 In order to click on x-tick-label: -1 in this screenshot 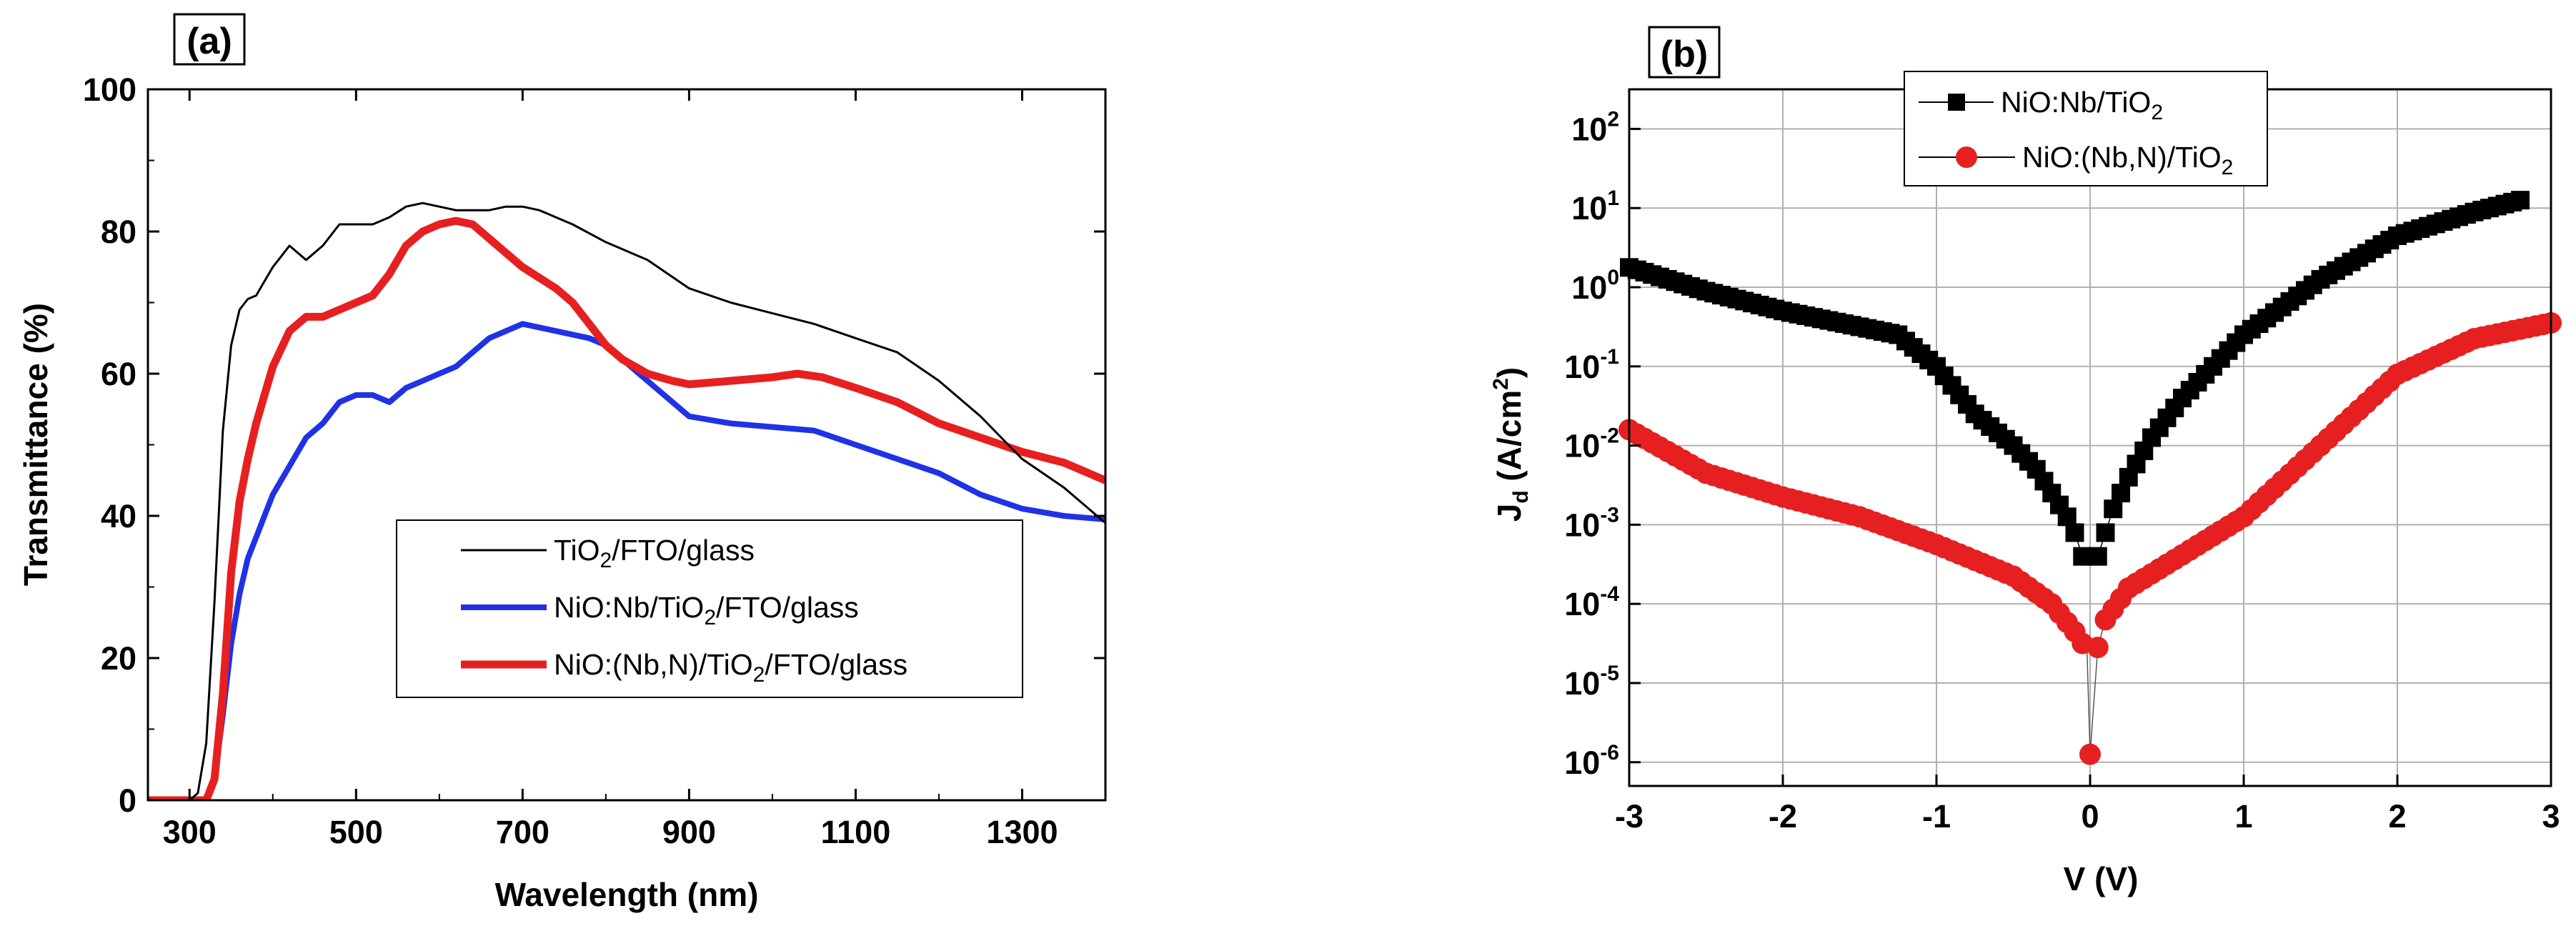, I will do `click(1936, 816)`.